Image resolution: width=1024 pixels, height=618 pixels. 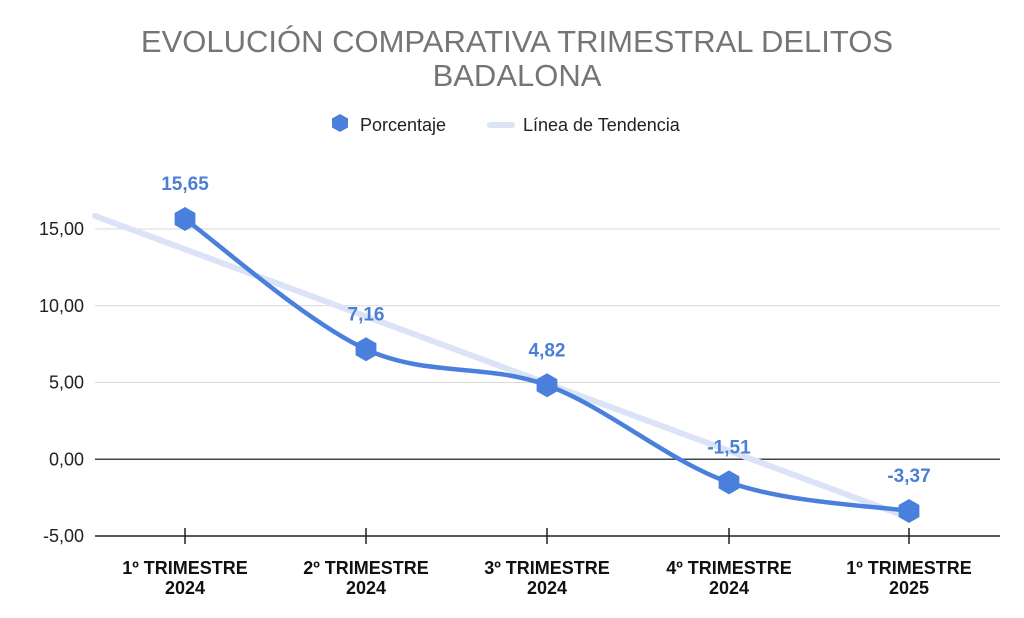 What do you see at coordinates (517, 41) in the screenshot?
I see `chart-title-line-1: EVOLUCIÓN COMPARATIVA TRIMESTRAL DELITOS` at bounding box center [517, 41].